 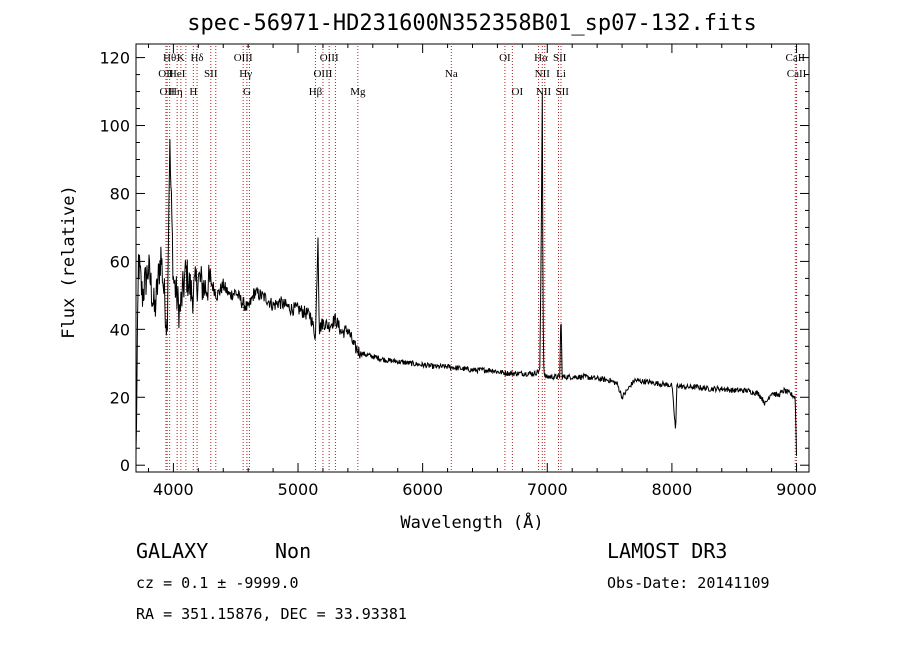 What do you see at coordinates (672, 489) in the screenshot?
I see `x-tick-label: 8000` at bounding box center [672, 489].